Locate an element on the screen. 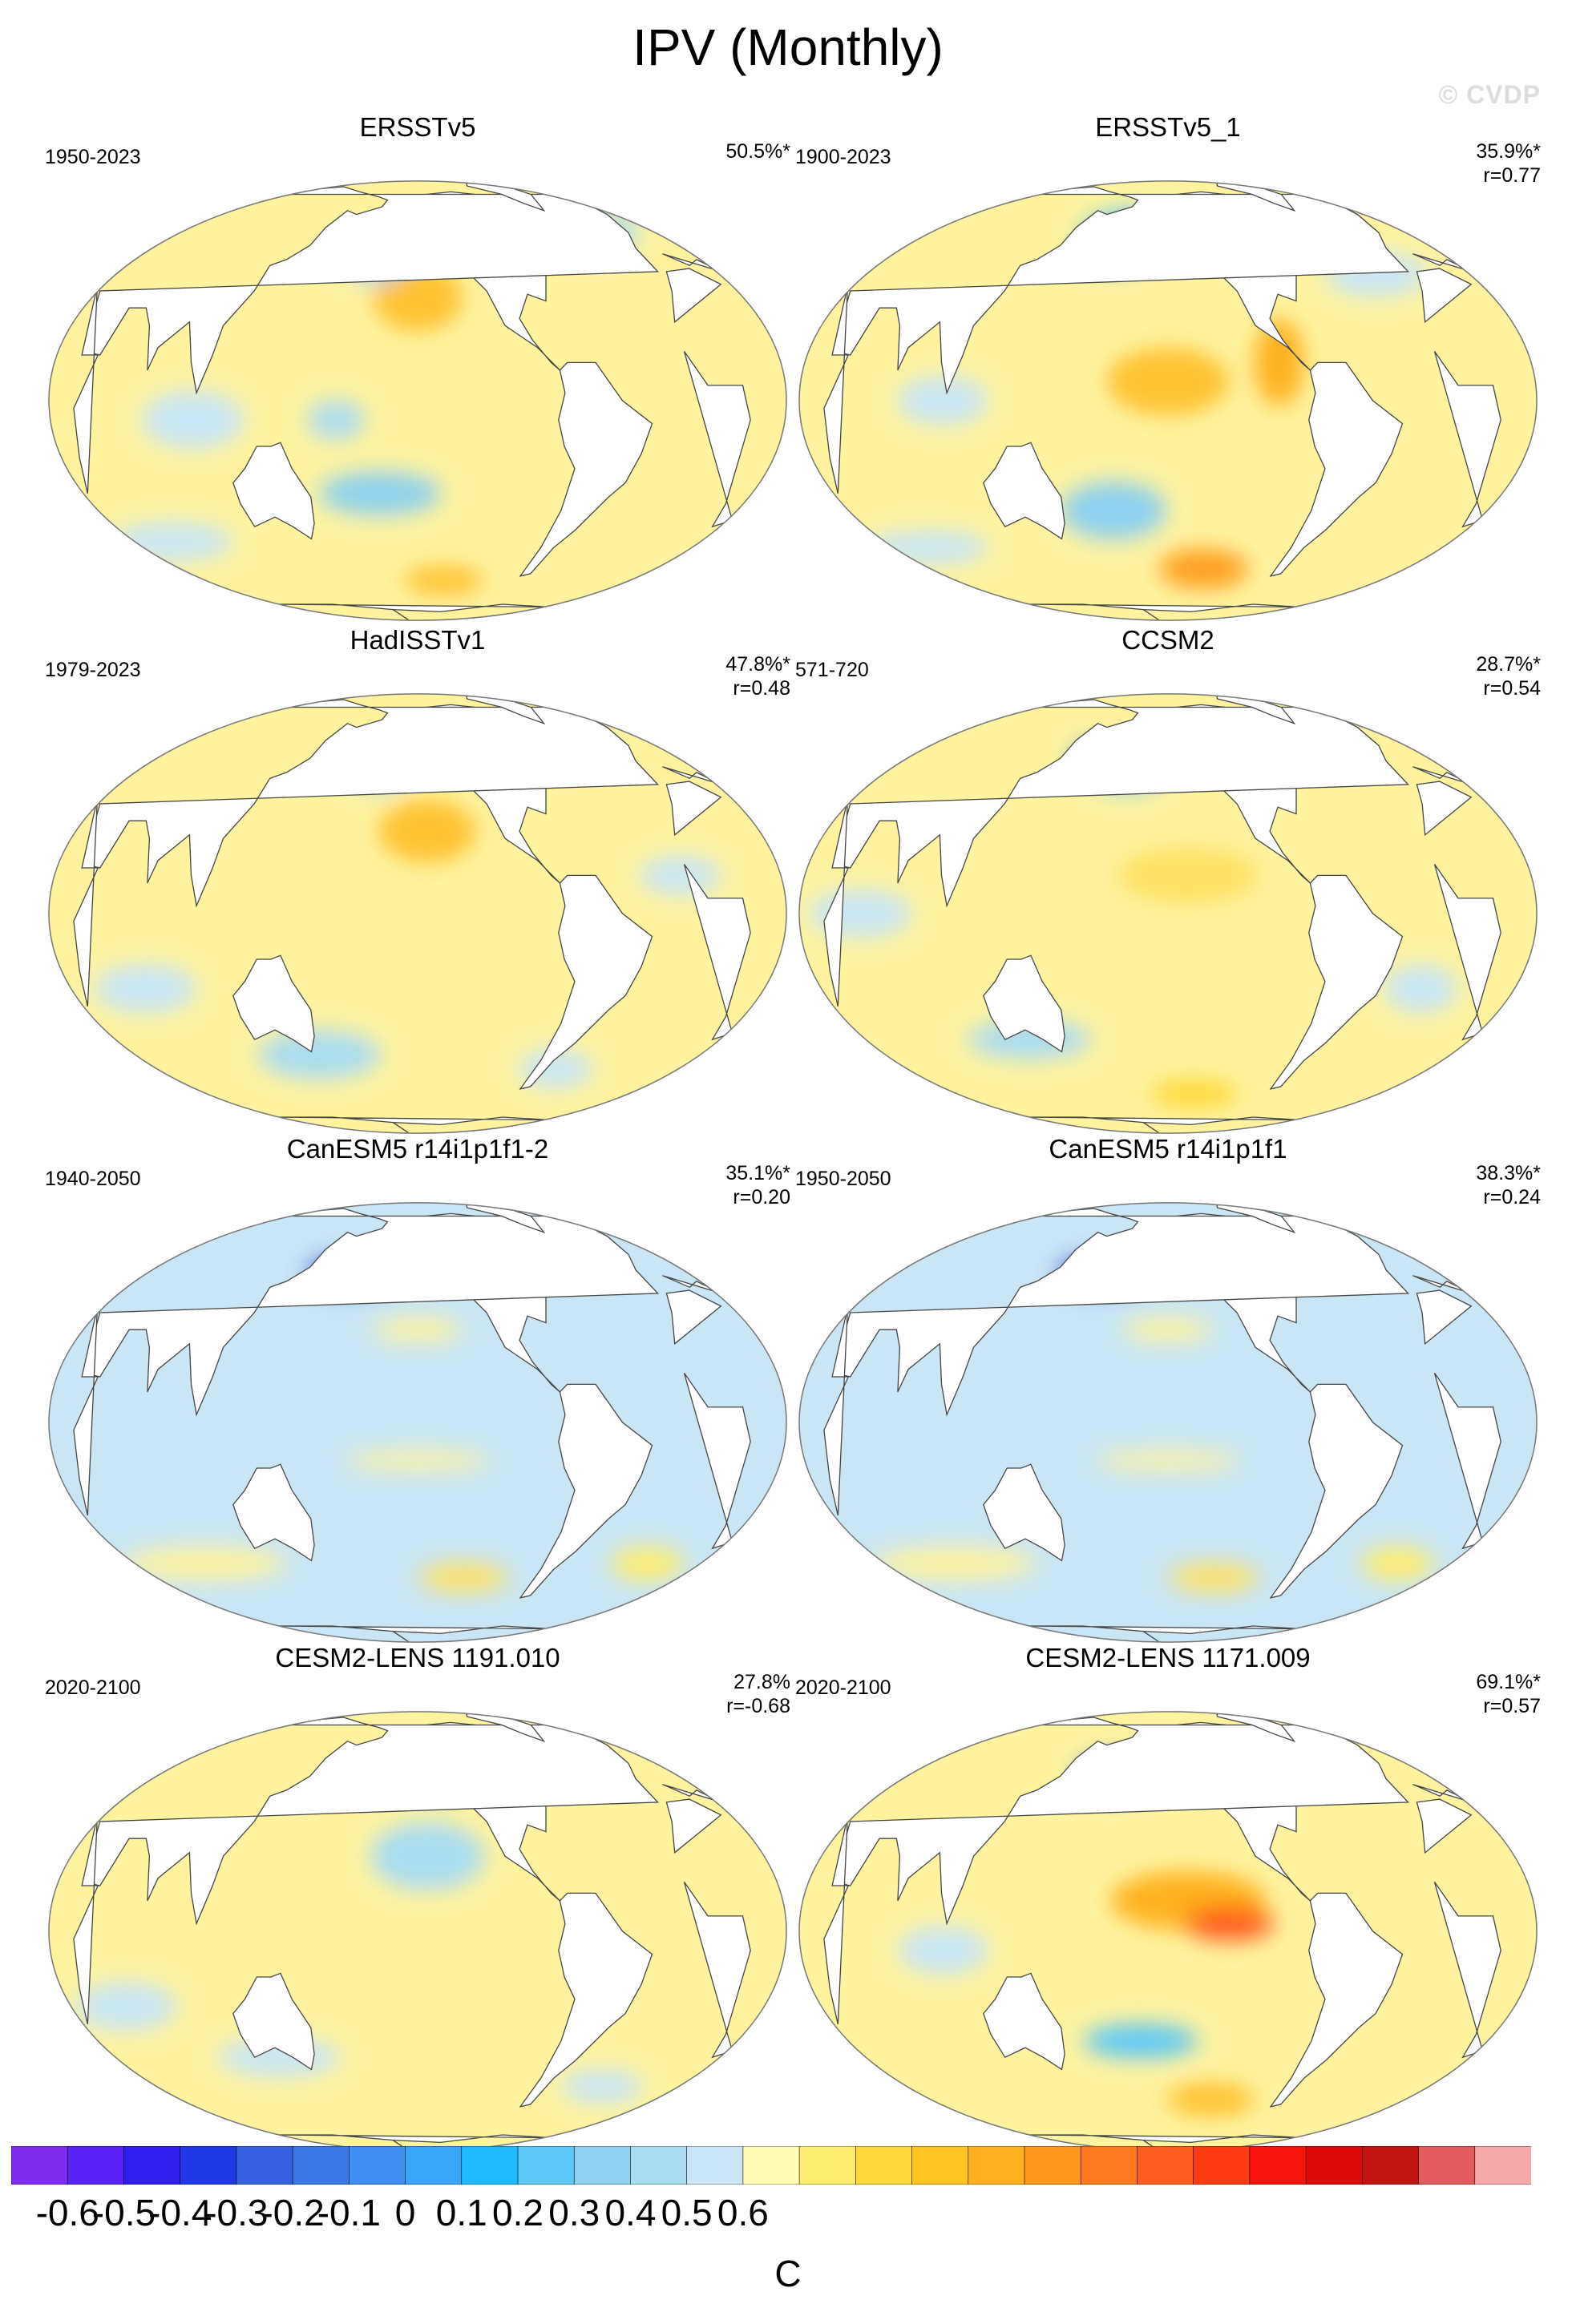 This screenshot has width=1576, height=2324. variance-explained: 35.9%* is located at coordinates (1508, 151).